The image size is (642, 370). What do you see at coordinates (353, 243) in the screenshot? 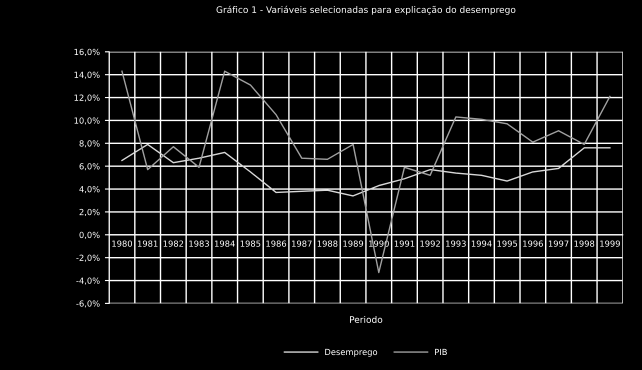
I see `x-tick-label: 1989` at bounding box center [353, 243].